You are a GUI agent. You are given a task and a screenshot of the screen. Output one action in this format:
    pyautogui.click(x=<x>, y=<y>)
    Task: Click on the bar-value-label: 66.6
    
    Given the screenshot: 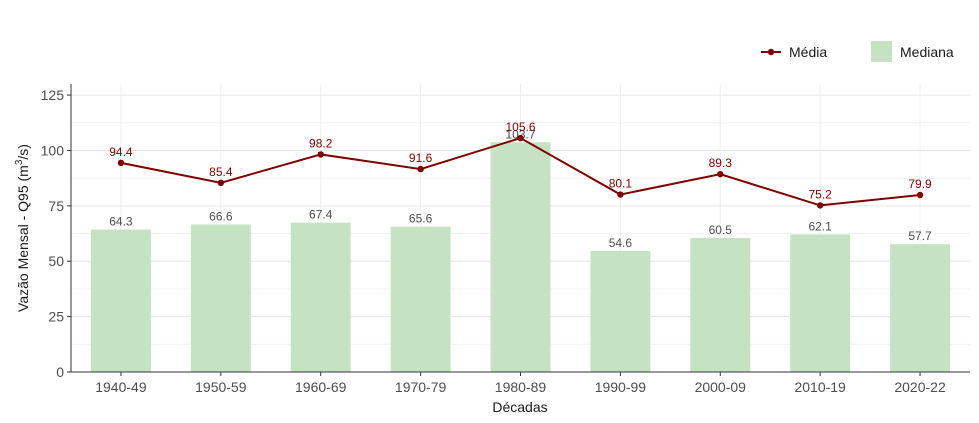 What is the action you would take?
    pyautogui.click(x=221, y=216)
    